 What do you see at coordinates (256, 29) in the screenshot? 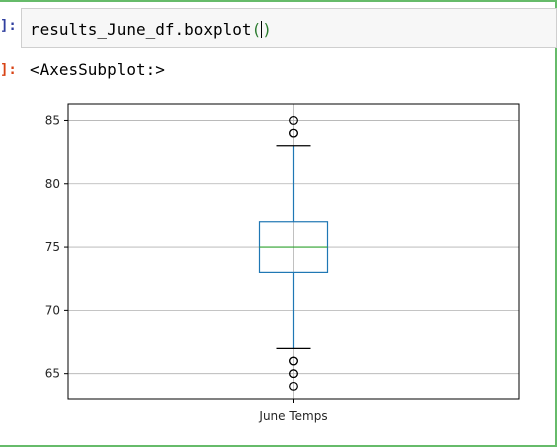
I see `code-open-paren: (` at bounding box center [256, 29].